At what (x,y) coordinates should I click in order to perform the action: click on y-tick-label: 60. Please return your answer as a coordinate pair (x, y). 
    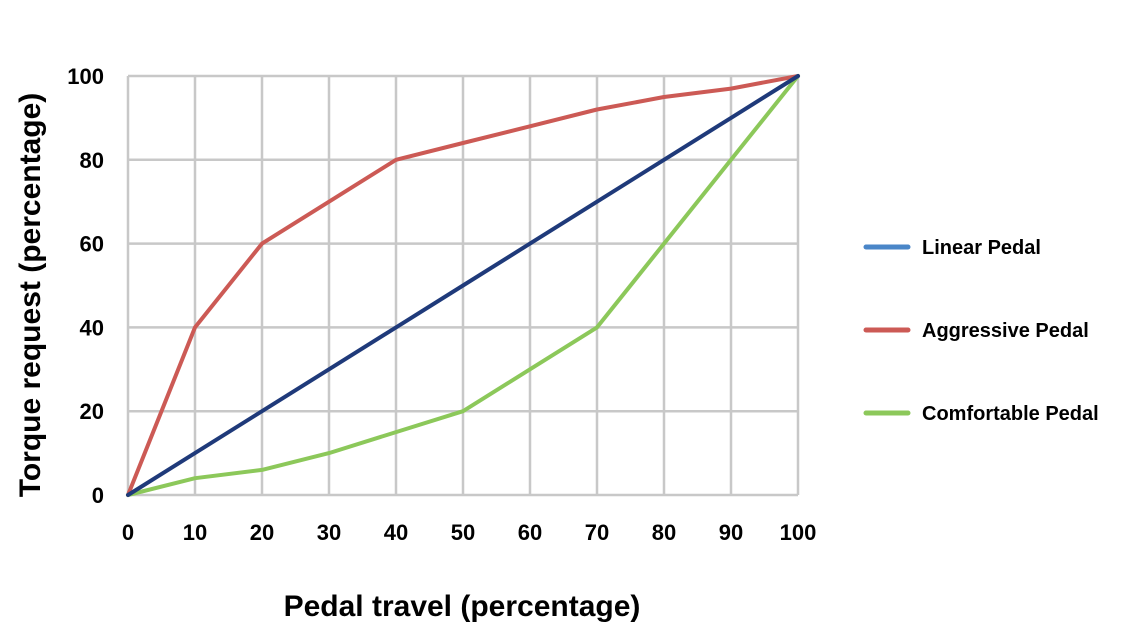
    Looking at the image, I should click on (92, 244).